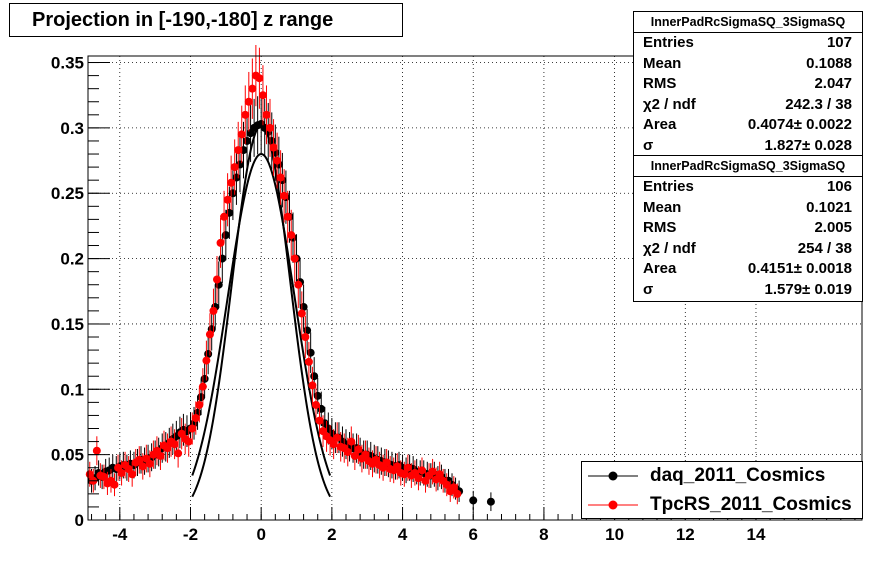 This screenshot has height=578, width=878. Describe the element at coordinates (839, 42) in the screenshot. I see `stats-value: 107` at that location.